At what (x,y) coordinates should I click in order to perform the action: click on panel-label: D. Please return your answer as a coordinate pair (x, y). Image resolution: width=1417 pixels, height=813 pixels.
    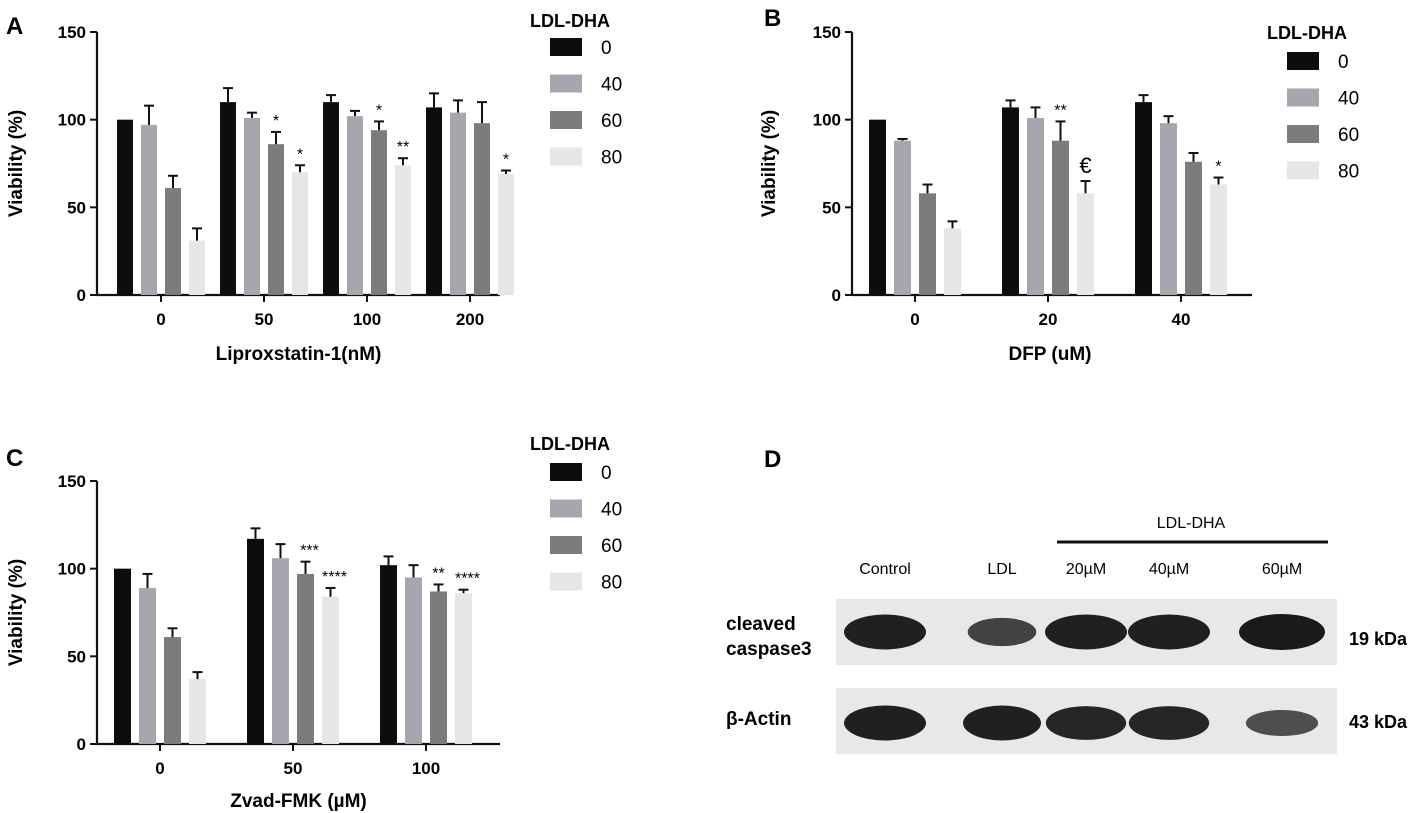
    Looking at the image, I should click on (772, 459).